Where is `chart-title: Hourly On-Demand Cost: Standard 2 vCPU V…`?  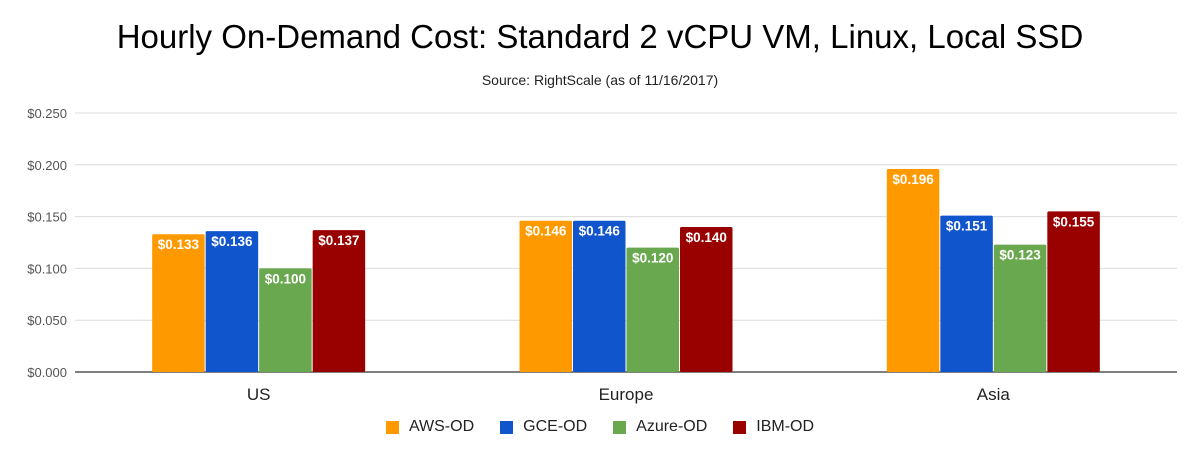
chart-title: Hourly On-Demand Cost: Standard 2 vCPU V… is located at coordinates (600, 36).